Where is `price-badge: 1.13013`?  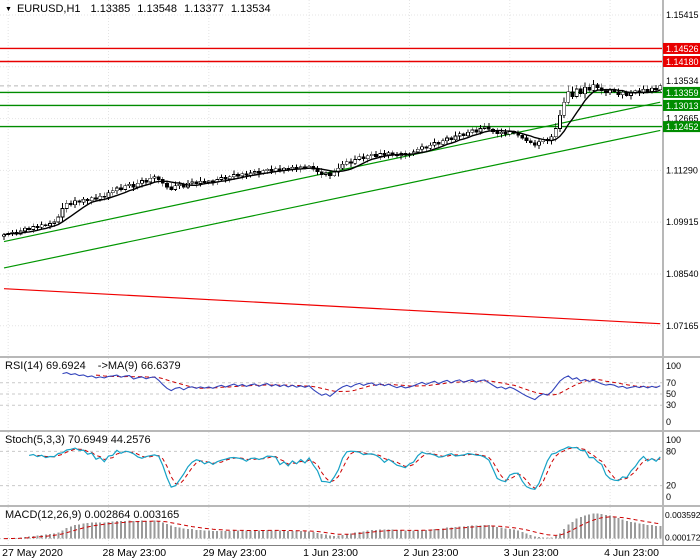
price-badge: 1.13013 is located at coordinates (681, 105).